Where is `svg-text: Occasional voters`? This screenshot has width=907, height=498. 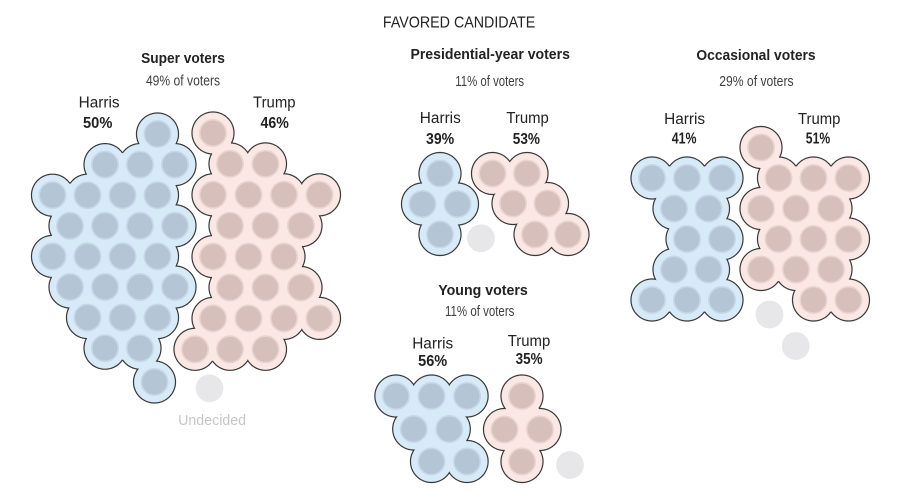 svg-text: Occasional voters is located at coordinates (755, 56).